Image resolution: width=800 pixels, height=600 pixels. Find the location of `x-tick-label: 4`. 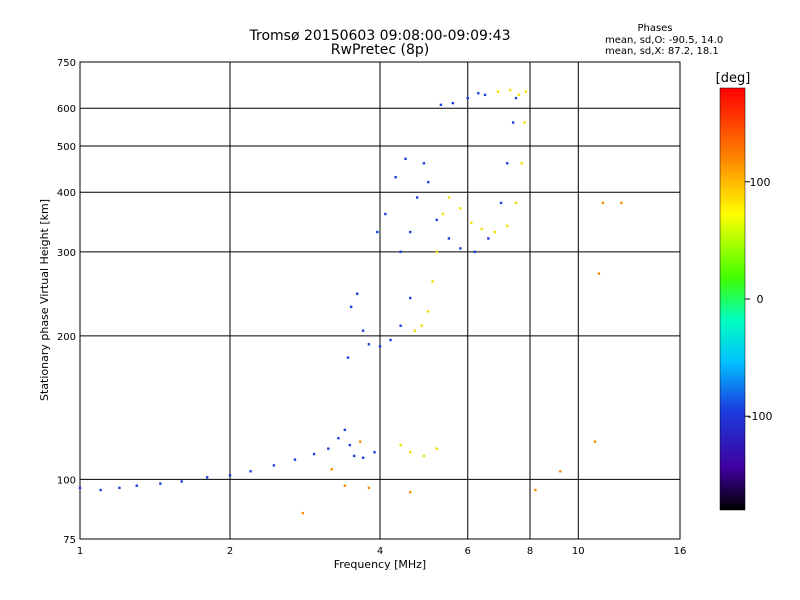

x-tick-label: 4 is located at coordinates (380, 551).